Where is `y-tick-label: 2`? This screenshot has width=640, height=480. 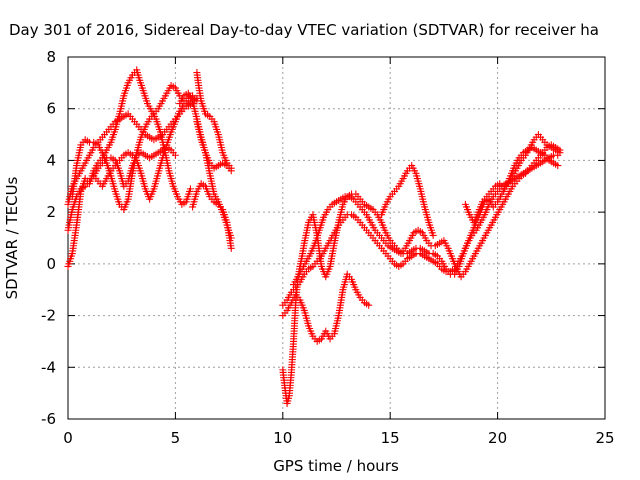 y-tick-label: 2 is located at coordinates (51, 212).